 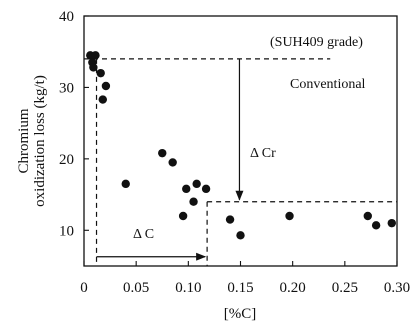 What do you see at coordinates (84, 288) in the screenshot?
I see `x-tick-label: 0` at bounding box center [84, 288].